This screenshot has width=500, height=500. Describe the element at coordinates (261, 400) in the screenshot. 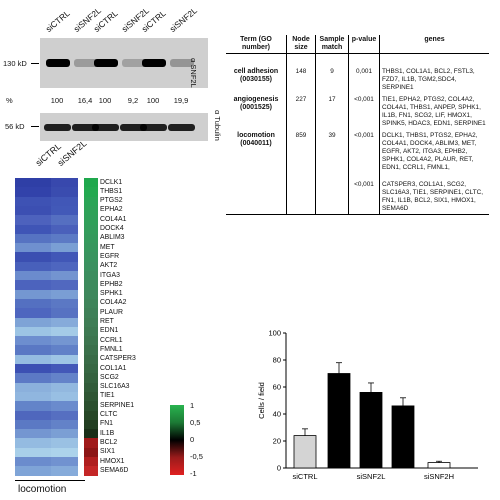

I see `y-axis-label: Cells / field` at that location.